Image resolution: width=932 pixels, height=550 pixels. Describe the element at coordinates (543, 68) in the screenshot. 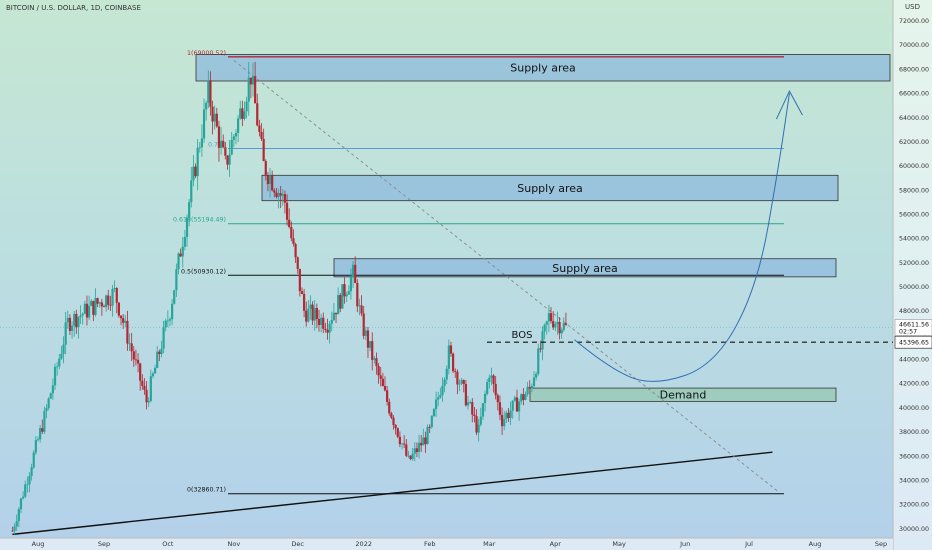

I see `supply-zone` at that location.